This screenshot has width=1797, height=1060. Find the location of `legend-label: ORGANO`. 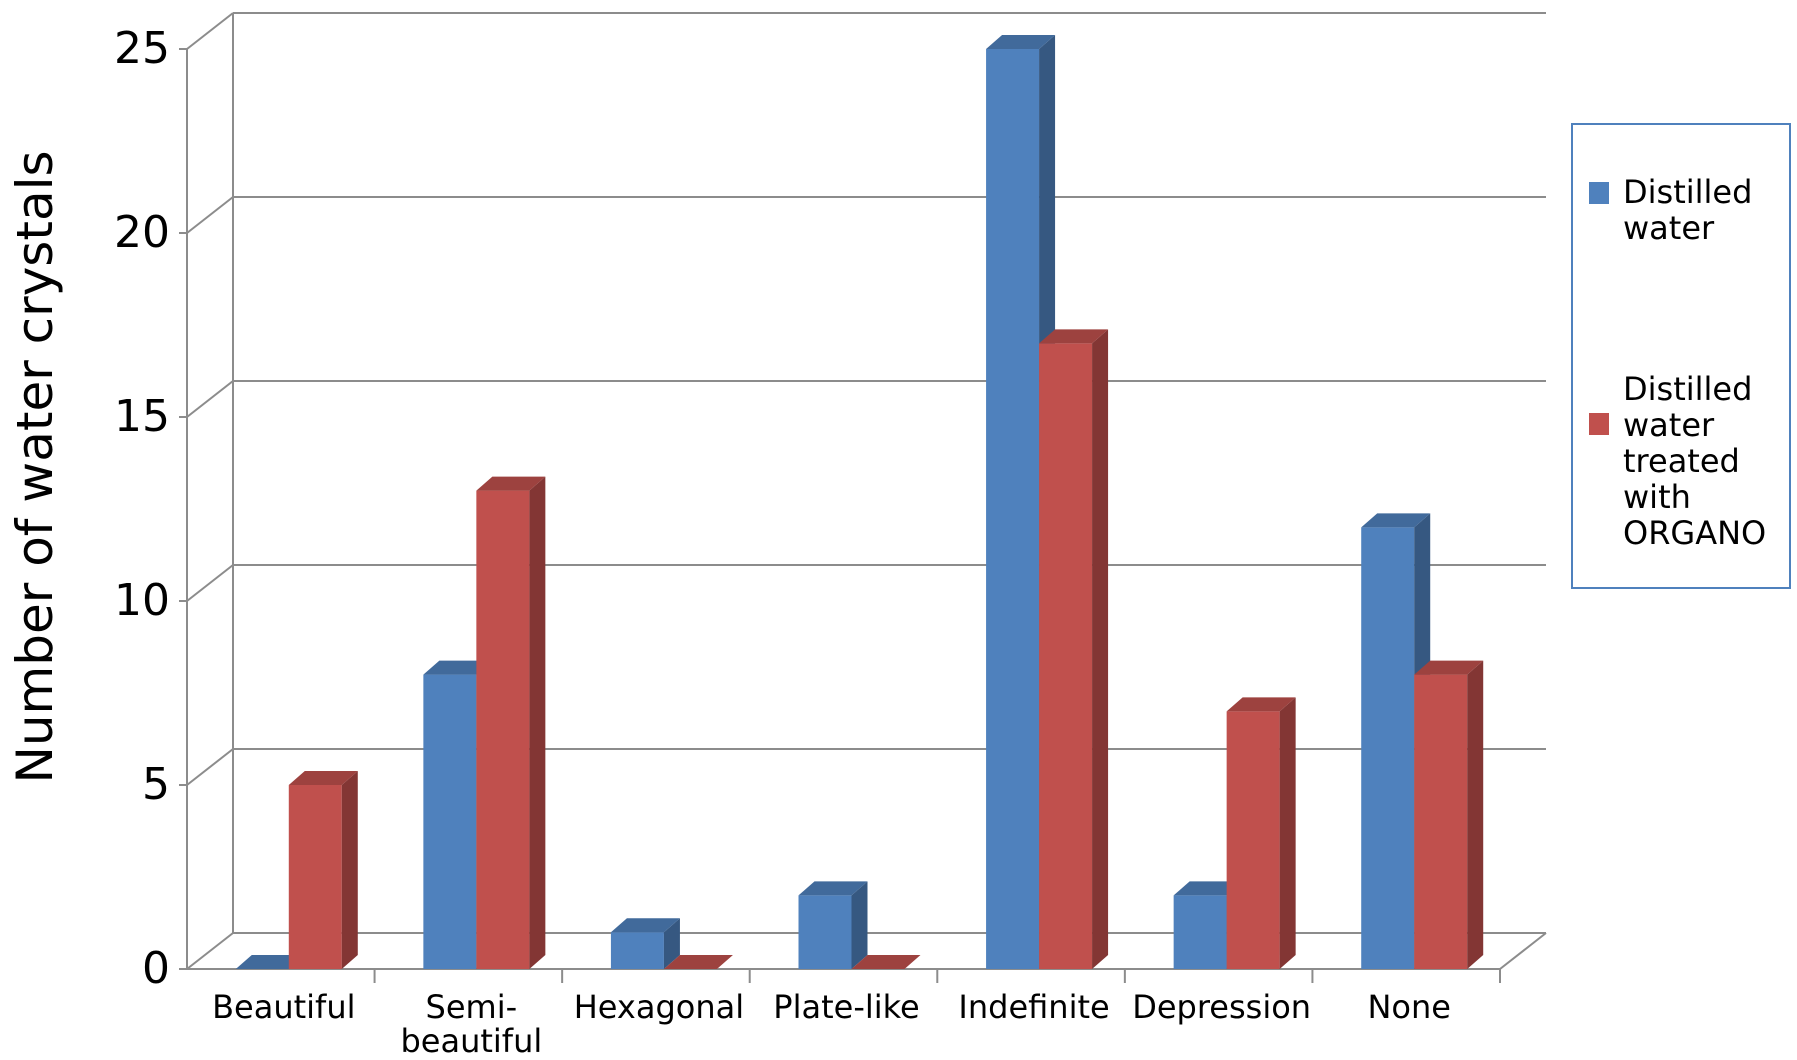

legend-label: ORGANO is located at coordinates (1694, 533).